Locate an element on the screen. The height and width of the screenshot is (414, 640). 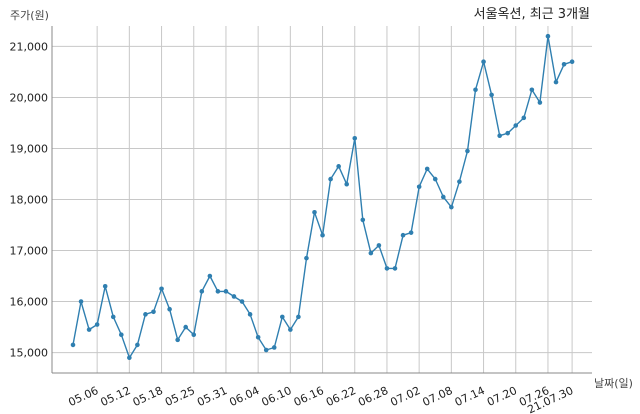
x-tick-label: 05.12 is located at coordinates (116, 396).